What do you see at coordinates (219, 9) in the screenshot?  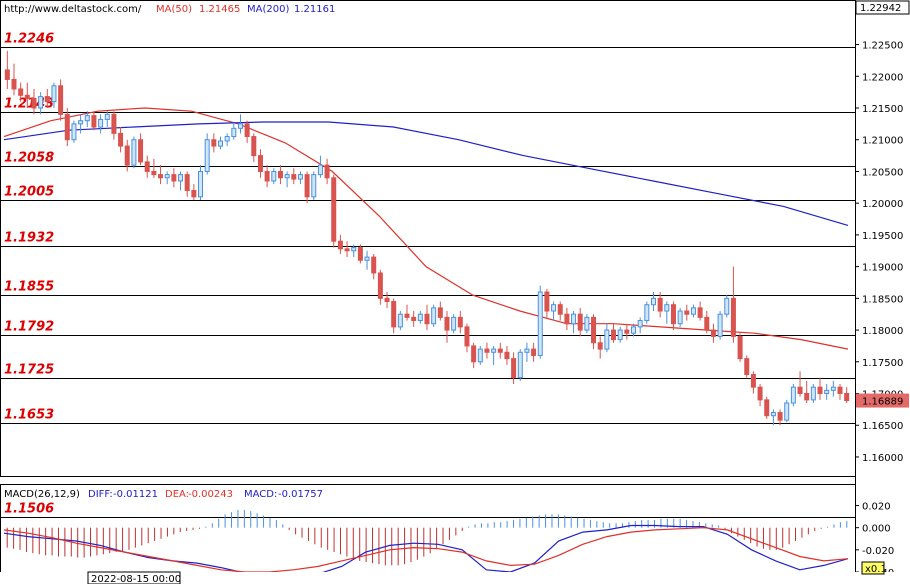 I see `ma50-value: 1.21465` at bounding box center [219, 9].